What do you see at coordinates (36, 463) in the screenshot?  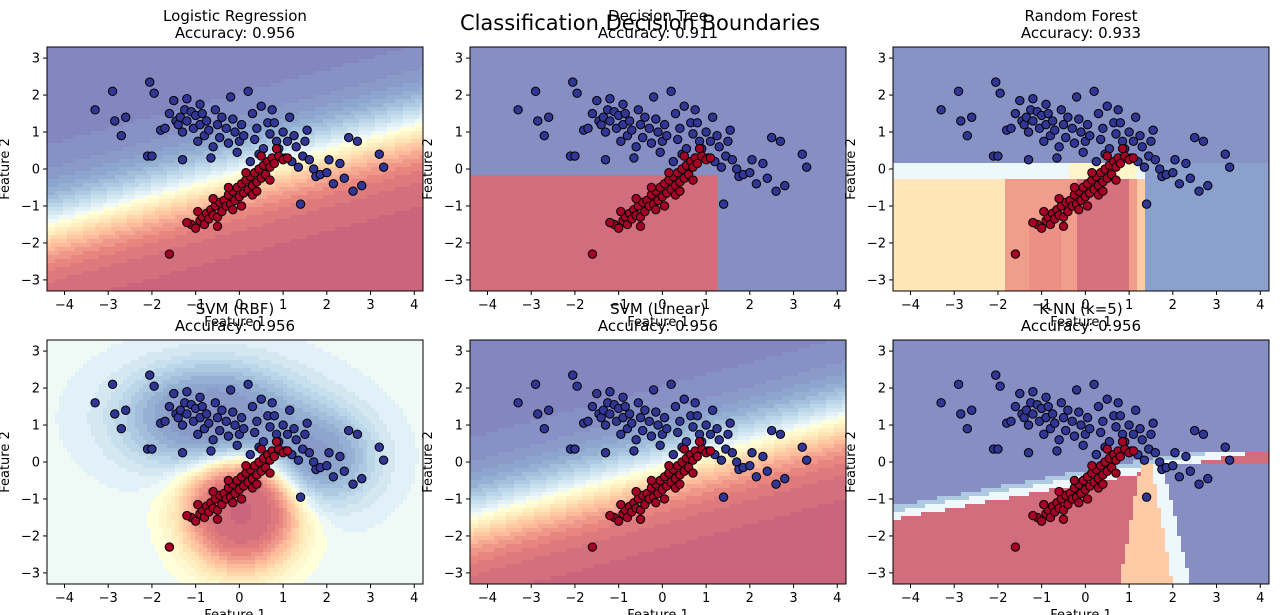 I see `y-tick-label: 0` at bounding box center [36, 463].